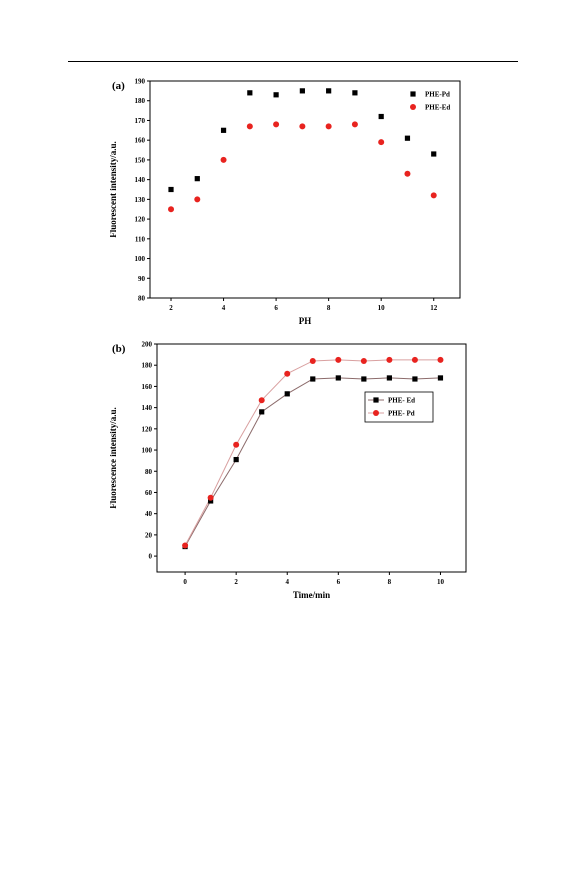 Image resolution: width=585 pixels, height=888 pixels. I want to click on c1-x-tick-label: 4, so click(287, 582).